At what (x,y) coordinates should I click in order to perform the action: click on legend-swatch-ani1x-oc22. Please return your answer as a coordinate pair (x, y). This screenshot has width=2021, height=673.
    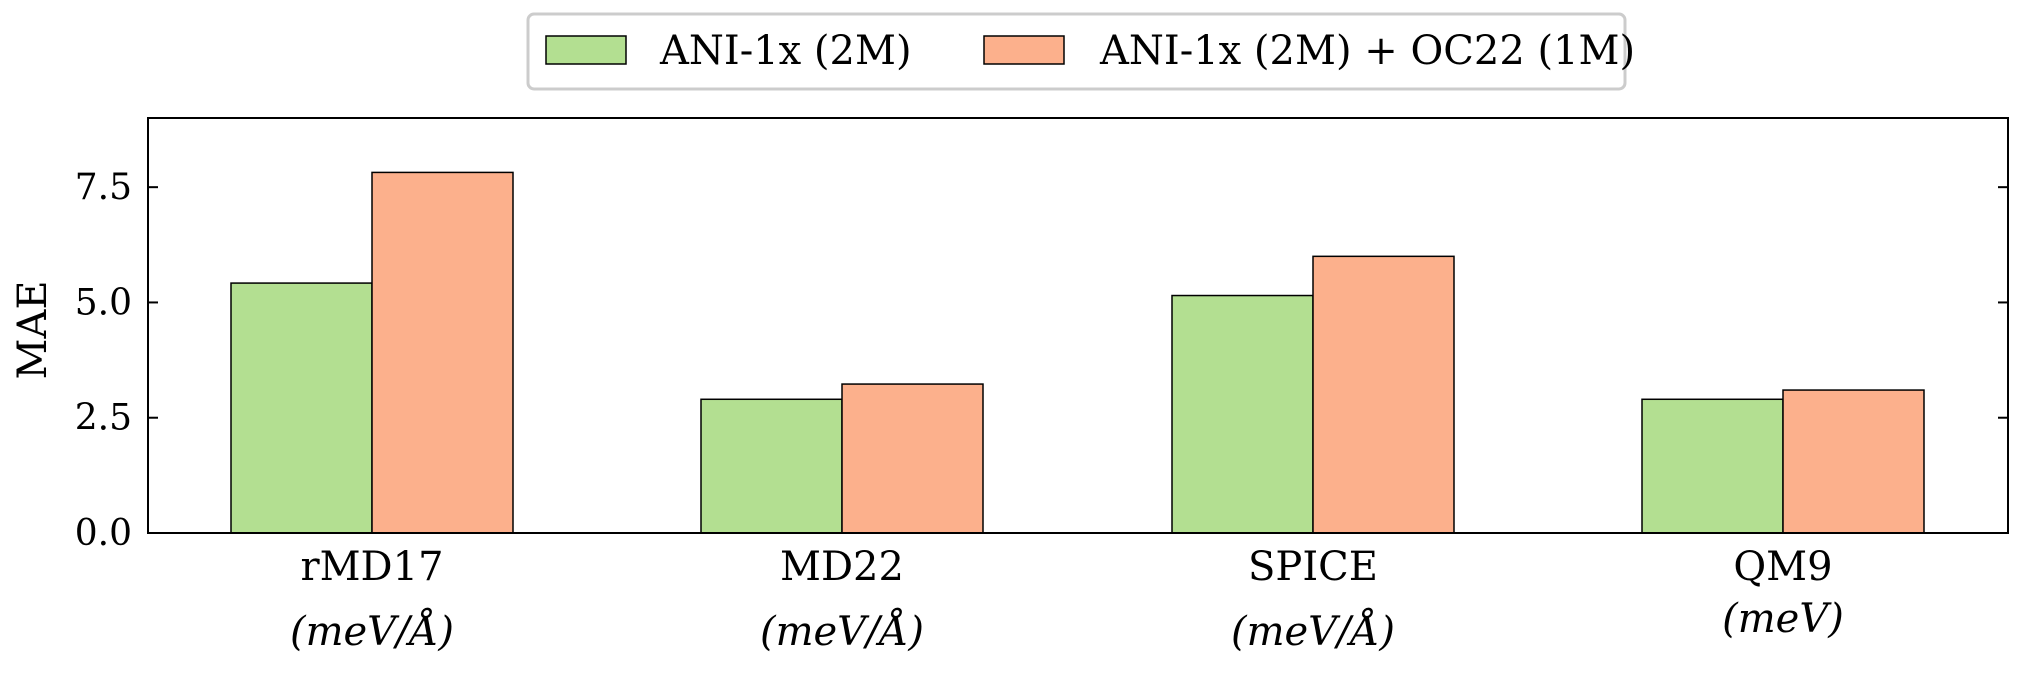
    Looking at the image, I should click on (1024, 50).